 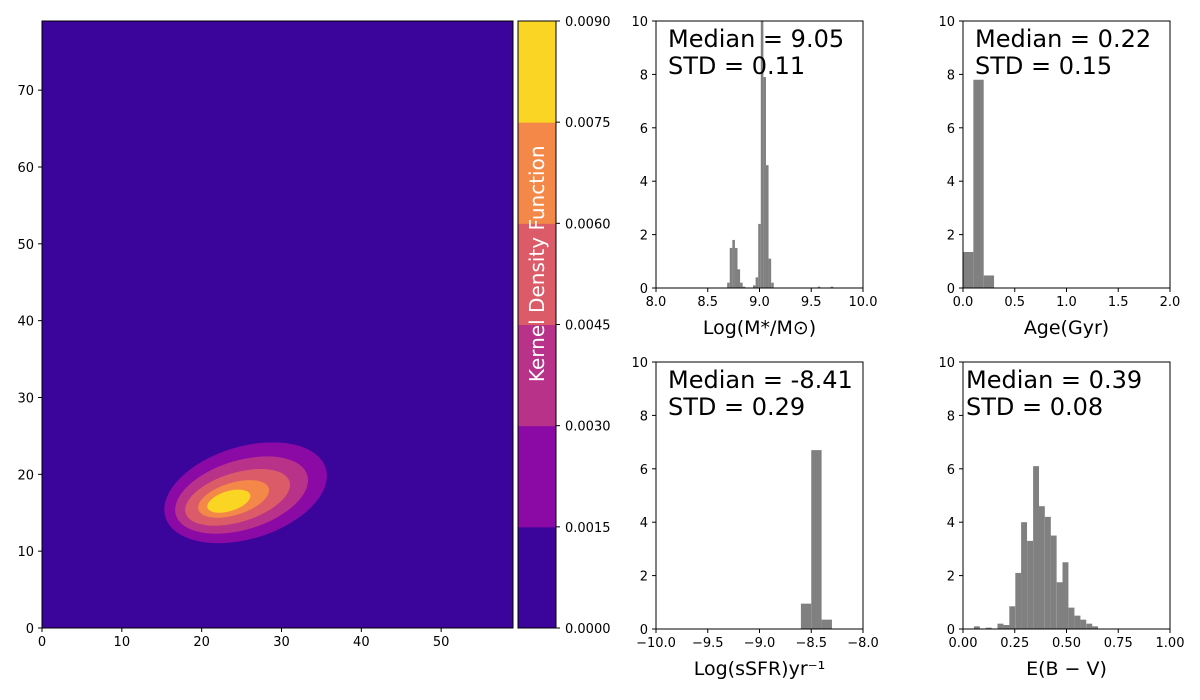 I want to click on median-value: 0.22, so click(x=1124, y=39).